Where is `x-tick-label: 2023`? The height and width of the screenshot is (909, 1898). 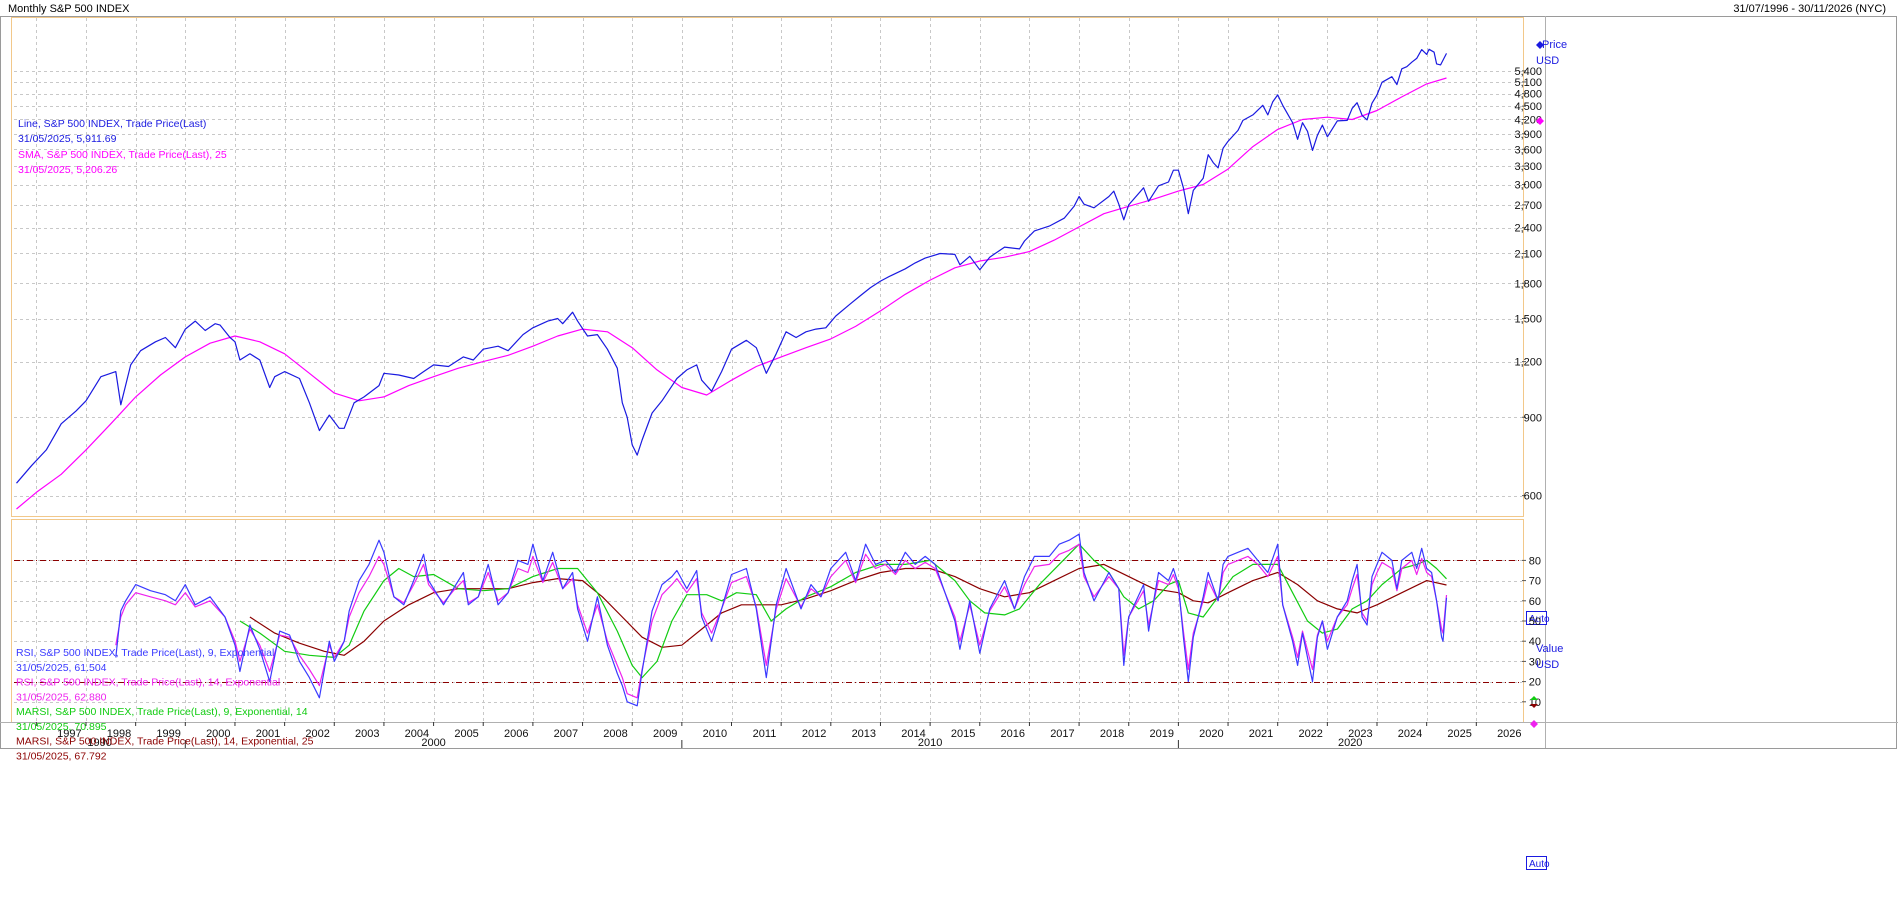 x-tick-label: 2023 is located at coordinates (1360, 734).